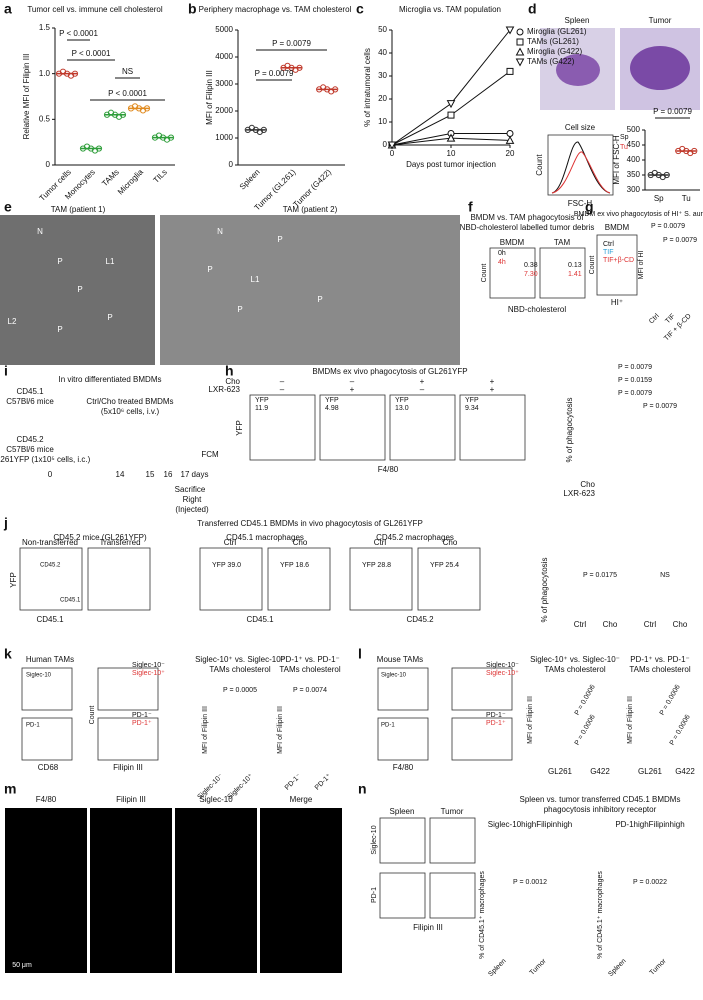 This screenshot has height=1000, width=703. What do you see at coordinates (45, 118) in the screenshot?
I see `y-tick-label: 0.5` at bounding box center [45, 118].